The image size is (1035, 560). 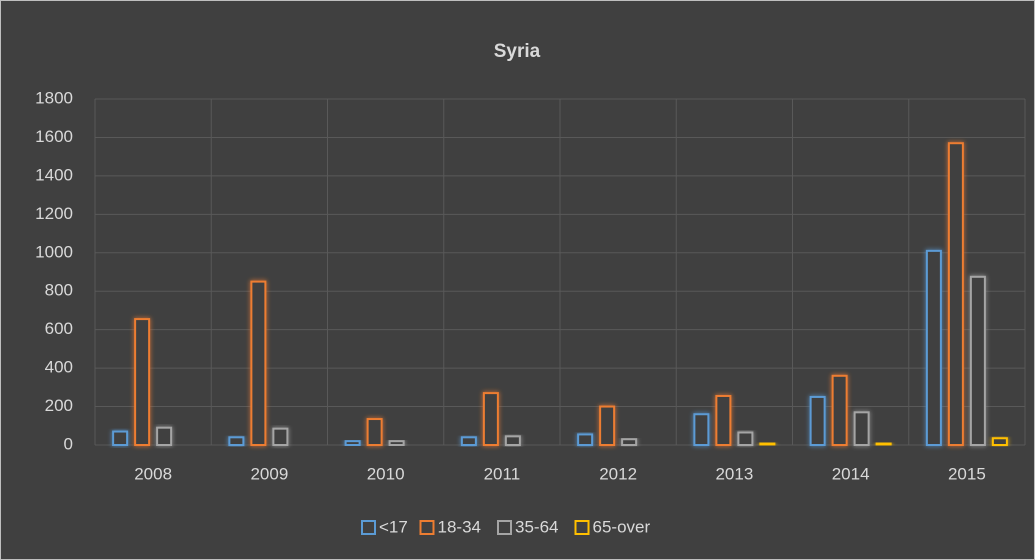 I want to click on x-tick-label: 2012, so click(x=618, y=473).